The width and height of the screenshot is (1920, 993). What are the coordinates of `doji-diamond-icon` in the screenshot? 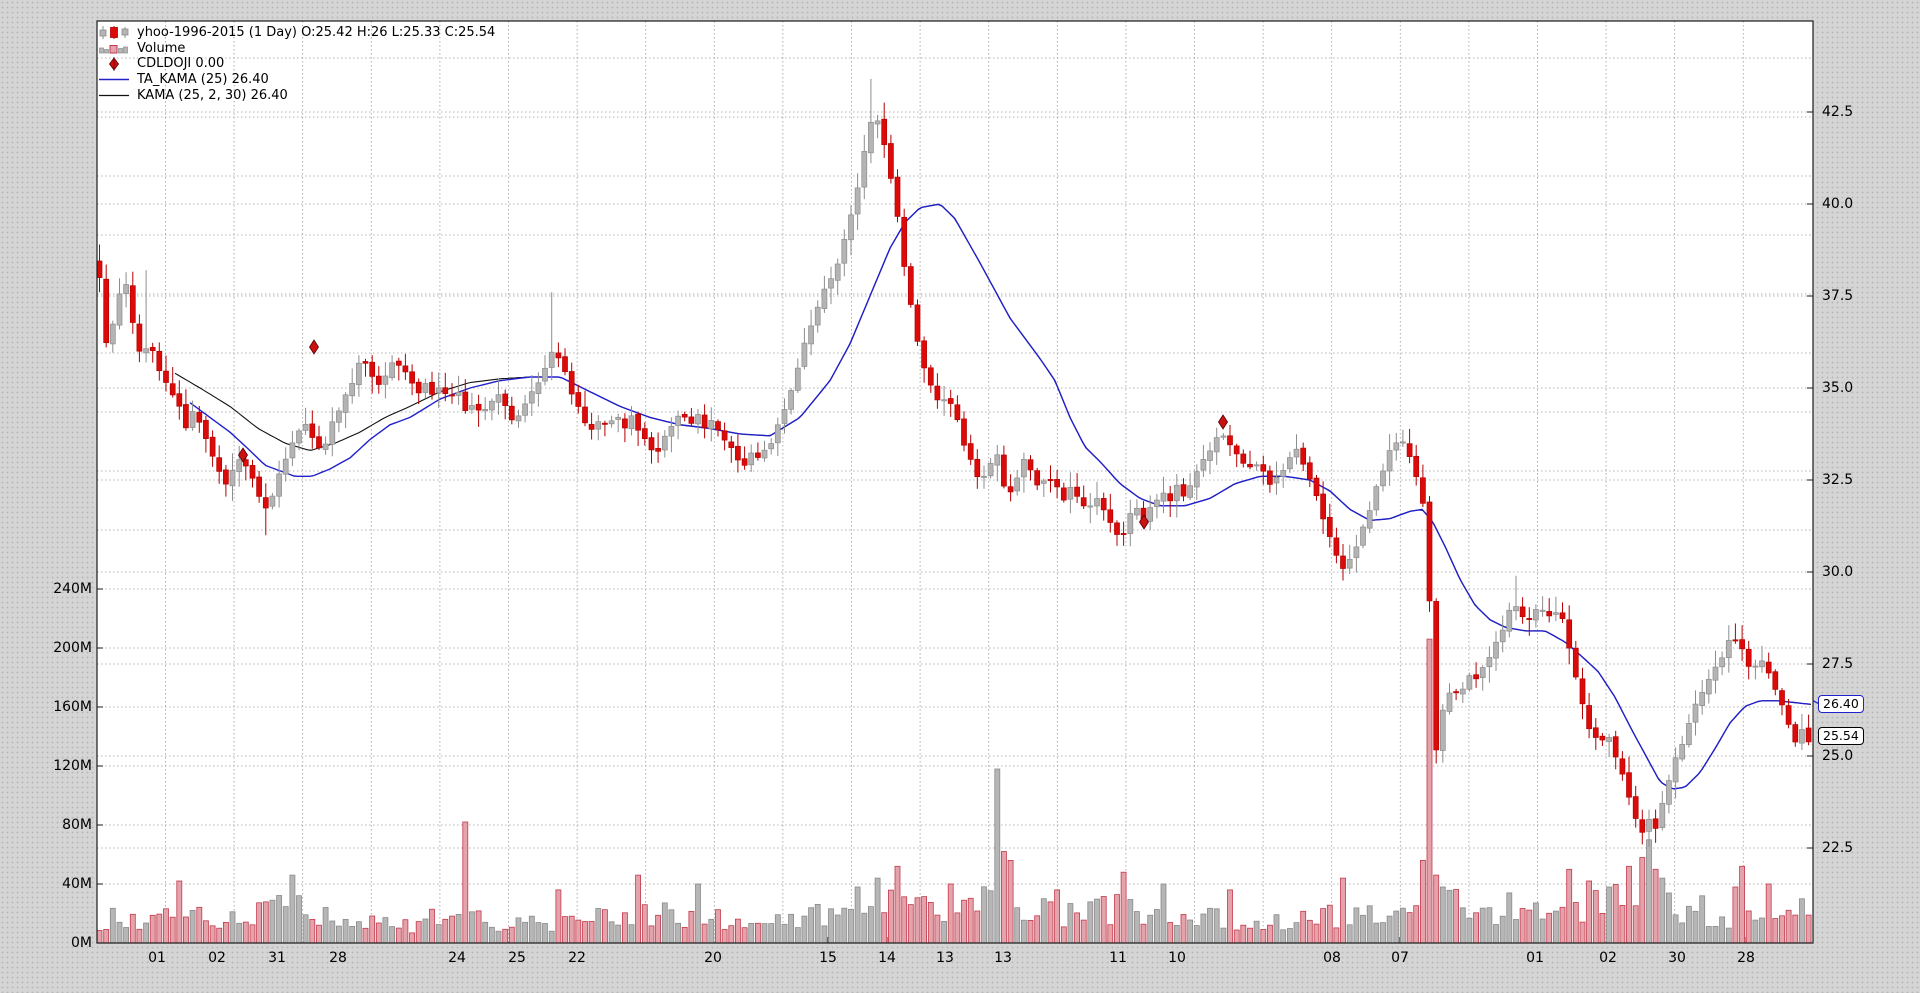 It's located at (114, 63).